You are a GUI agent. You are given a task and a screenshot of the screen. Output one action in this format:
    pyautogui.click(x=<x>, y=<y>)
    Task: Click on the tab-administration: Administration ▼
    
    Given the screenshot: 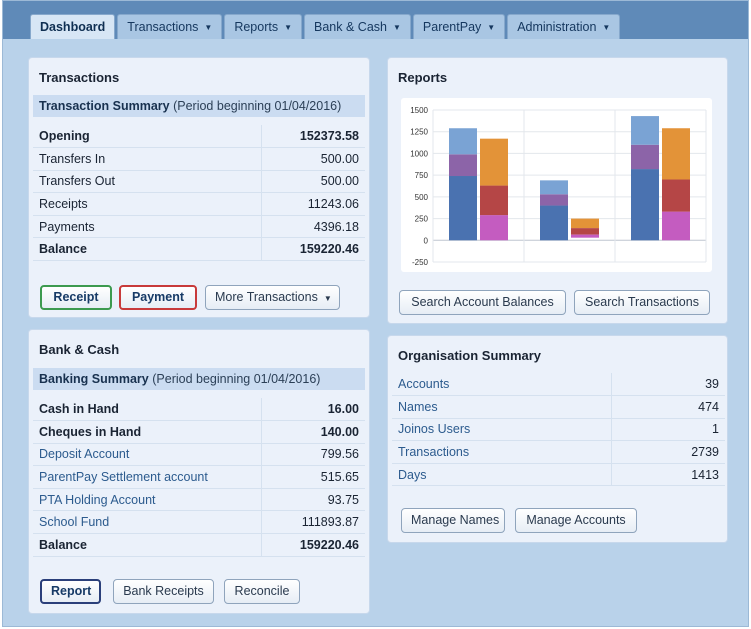 What is the action you would take?
    pyautogui.click(x=564, y=26)
    